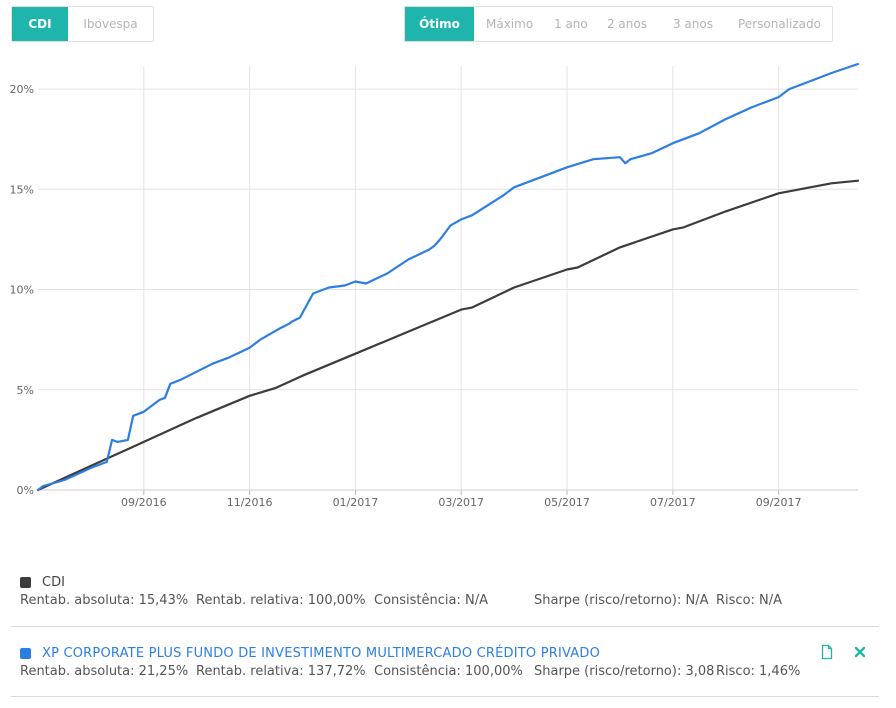 This screenshot has height=708, width=896. Describe the element at coordinates (356, 502) in the screenshot. I see `x-tick-label: 01/2017` at that location.